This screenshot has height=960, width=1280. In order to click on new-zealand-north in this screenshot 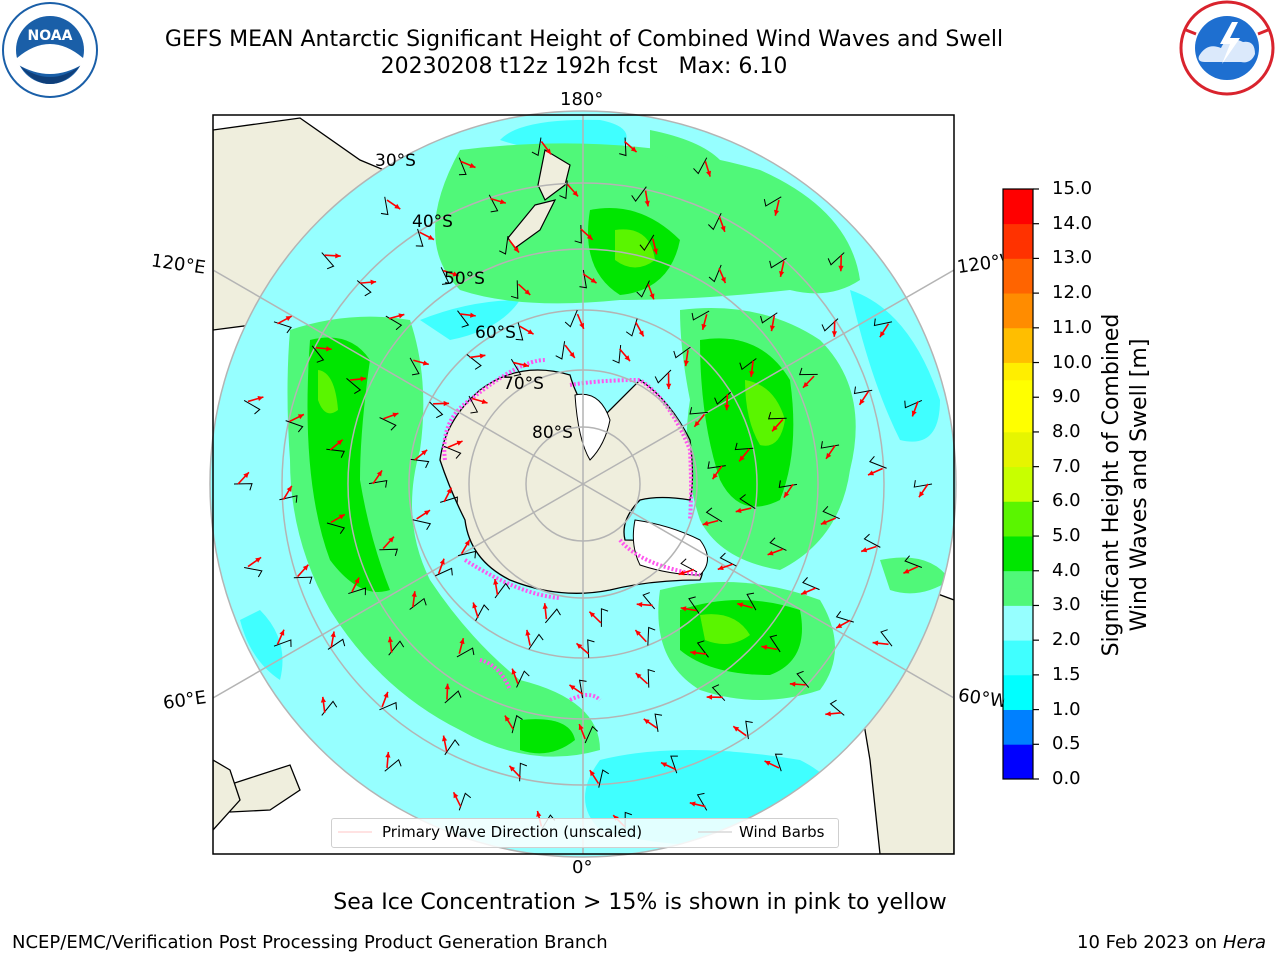, I will do `click(554, 175)`.